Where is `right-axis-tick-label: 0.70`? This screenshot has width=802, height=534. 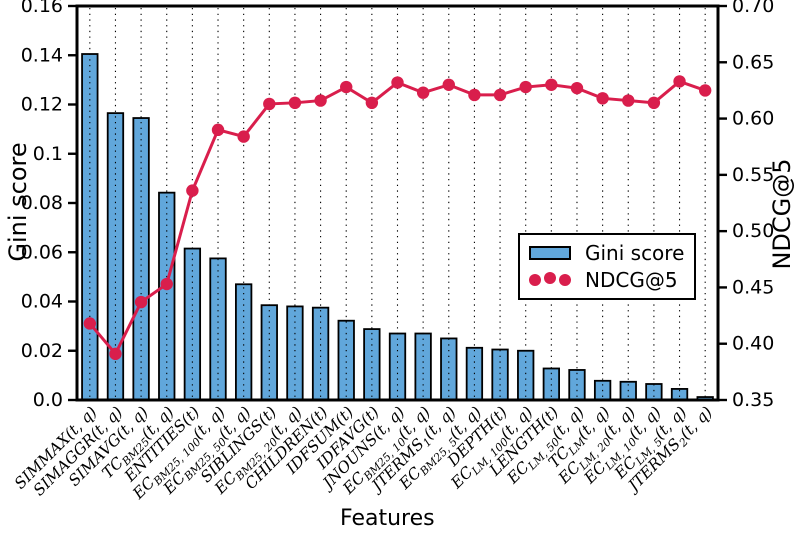
right-axis-tick-label: 0.70 is located at coordinates (753, 8).